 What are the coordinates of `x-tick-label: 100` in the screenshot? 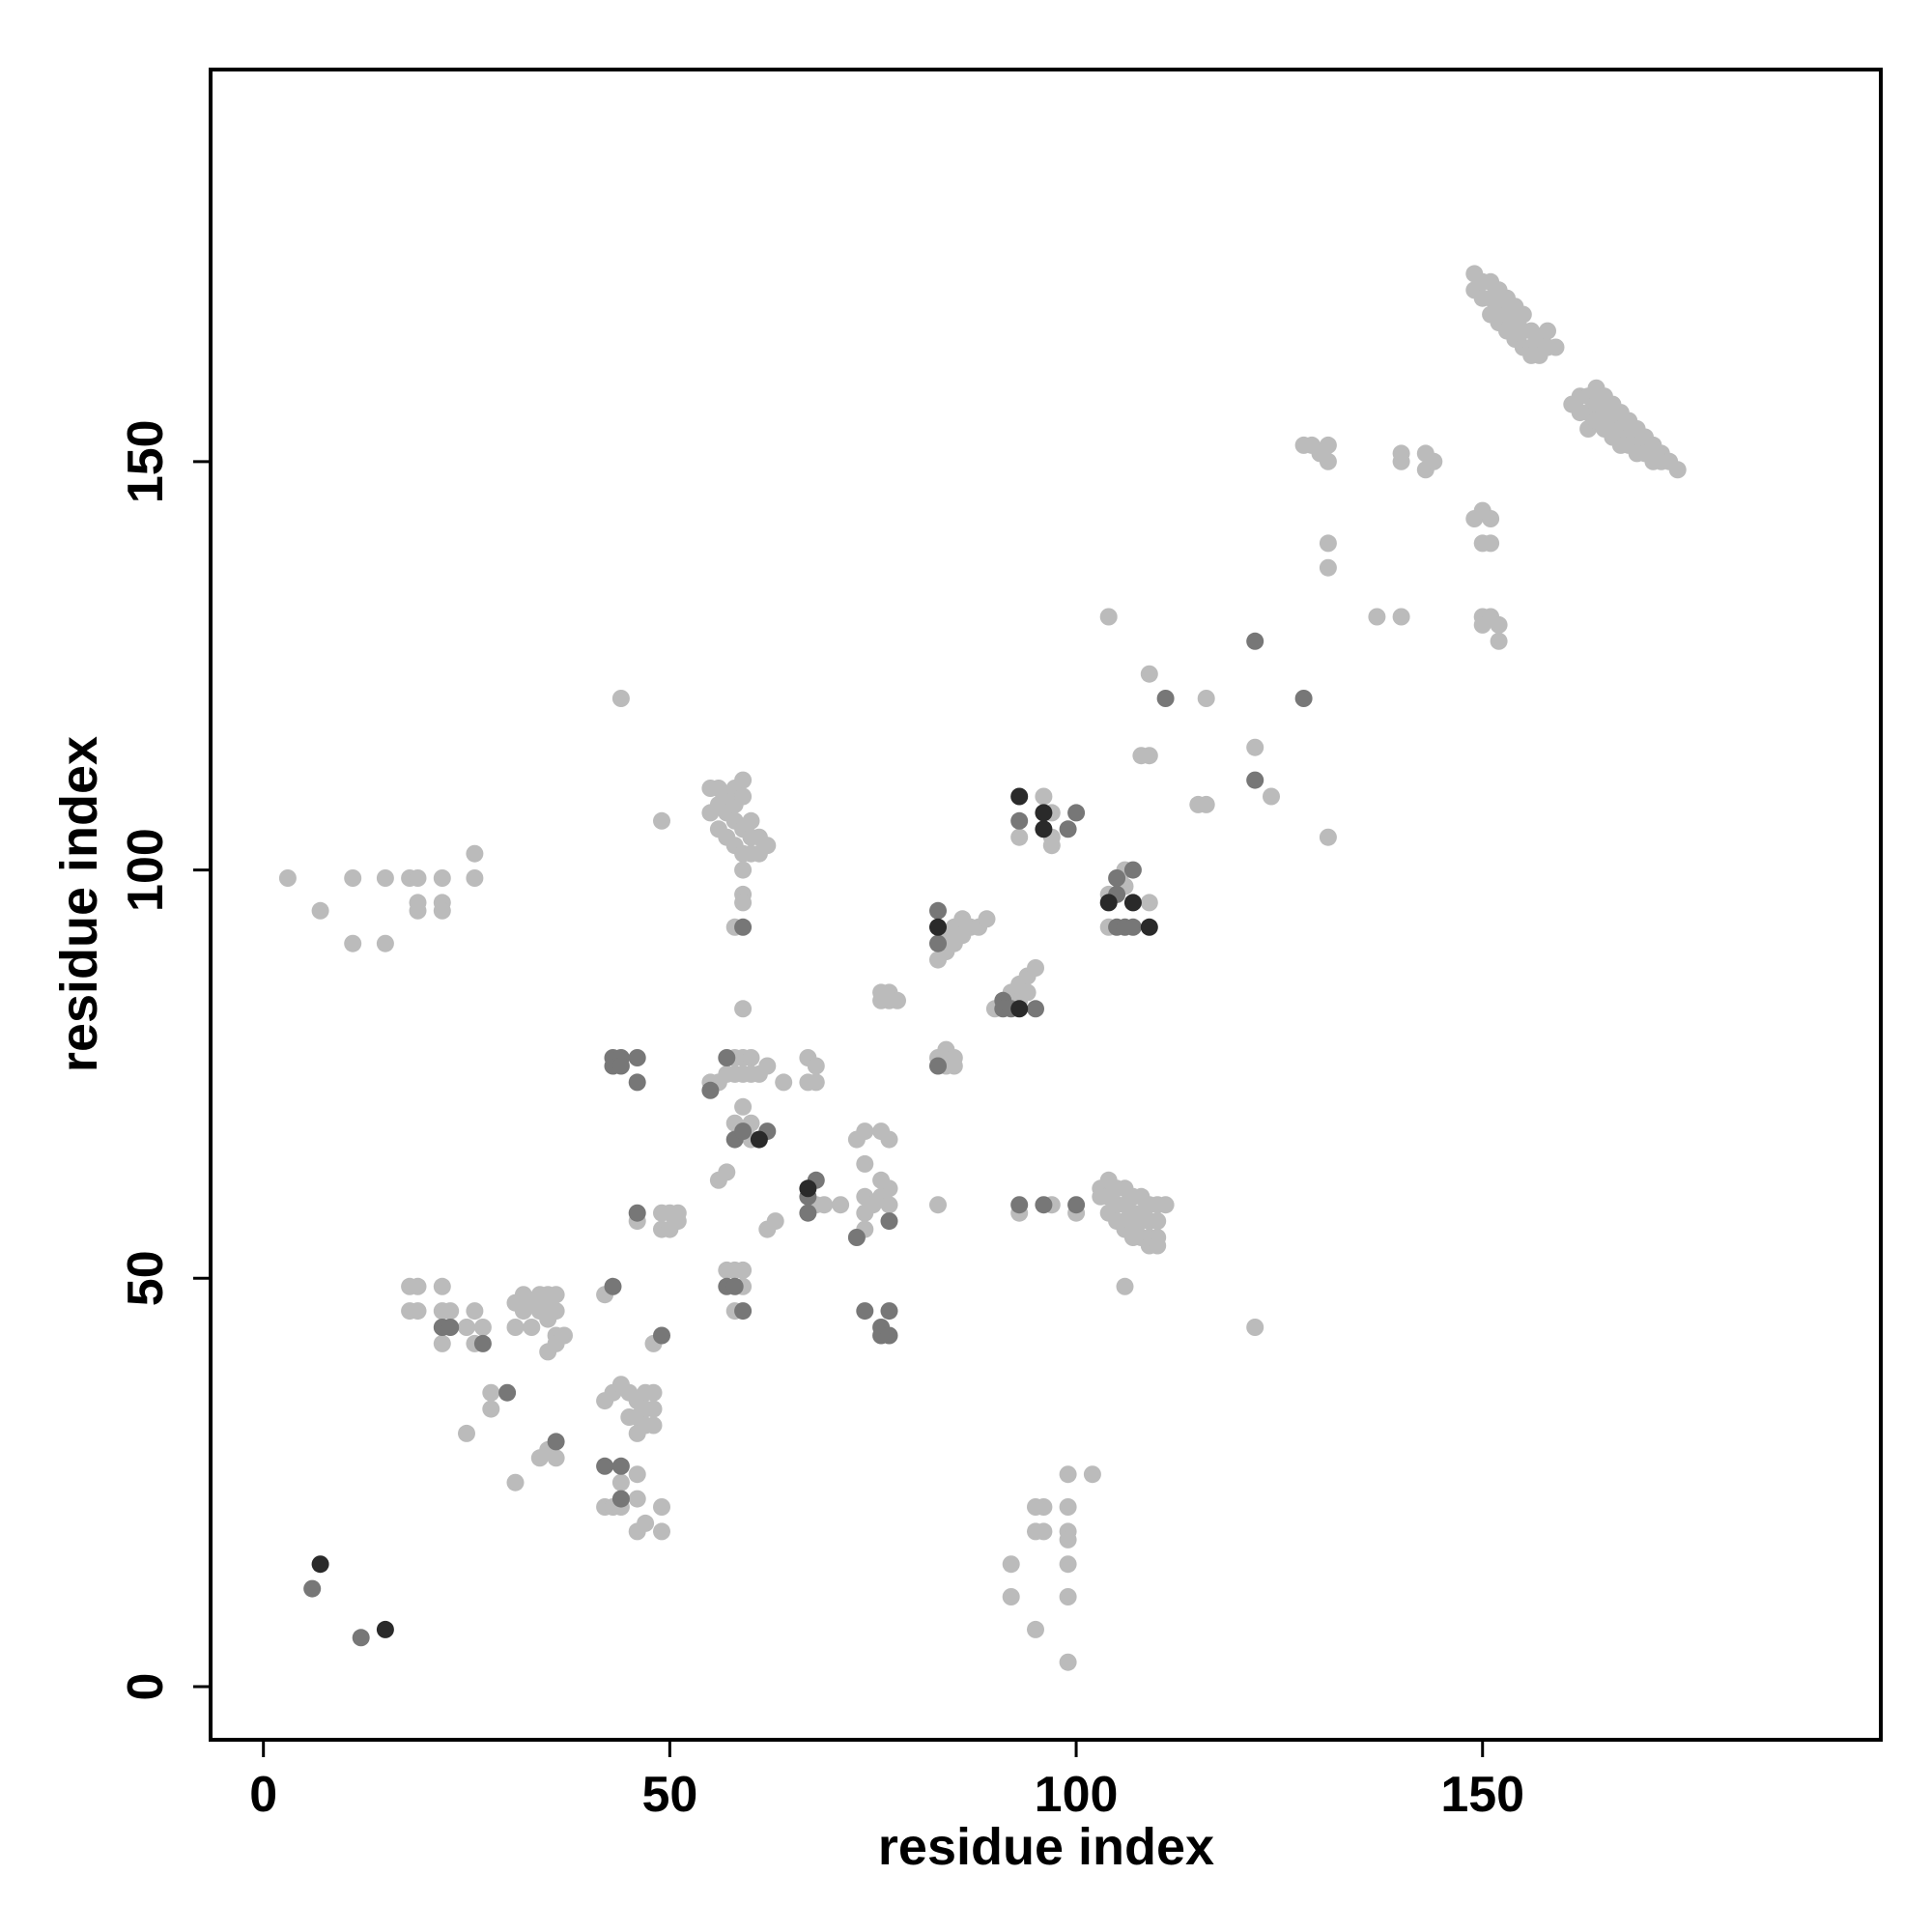 It's located at (1077, 1795).